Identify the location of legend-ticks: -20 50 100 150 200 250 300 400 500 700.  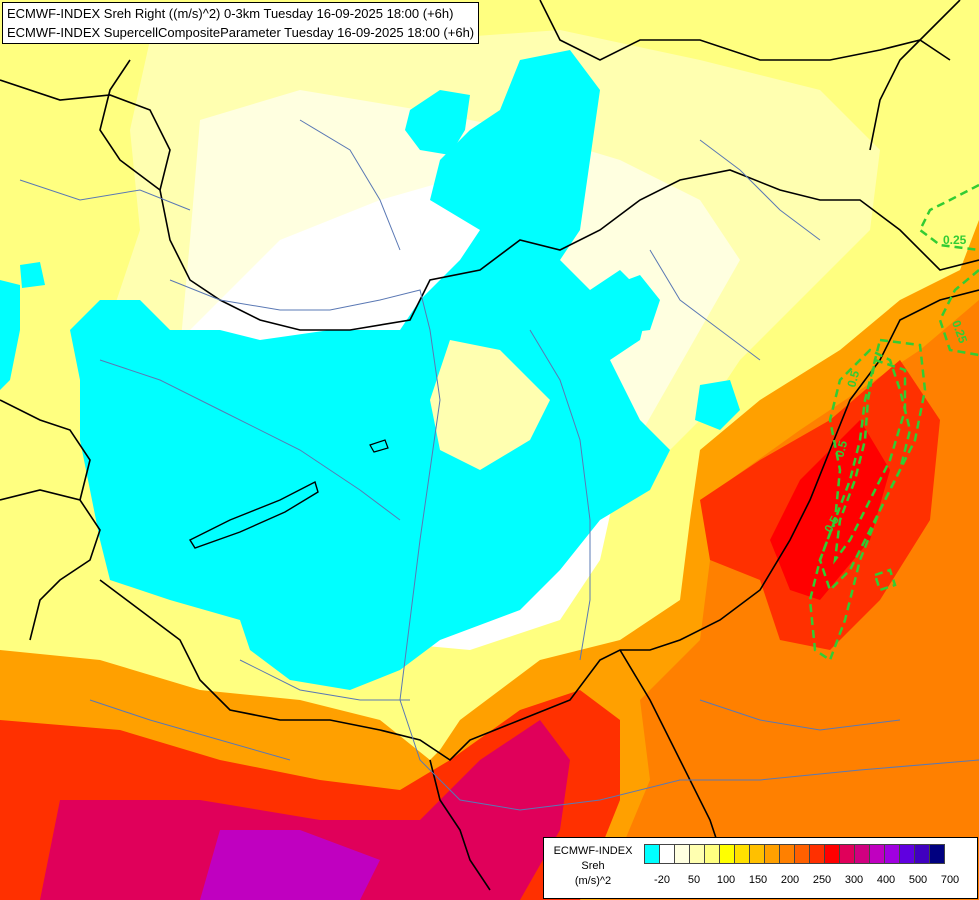
(809, 882).